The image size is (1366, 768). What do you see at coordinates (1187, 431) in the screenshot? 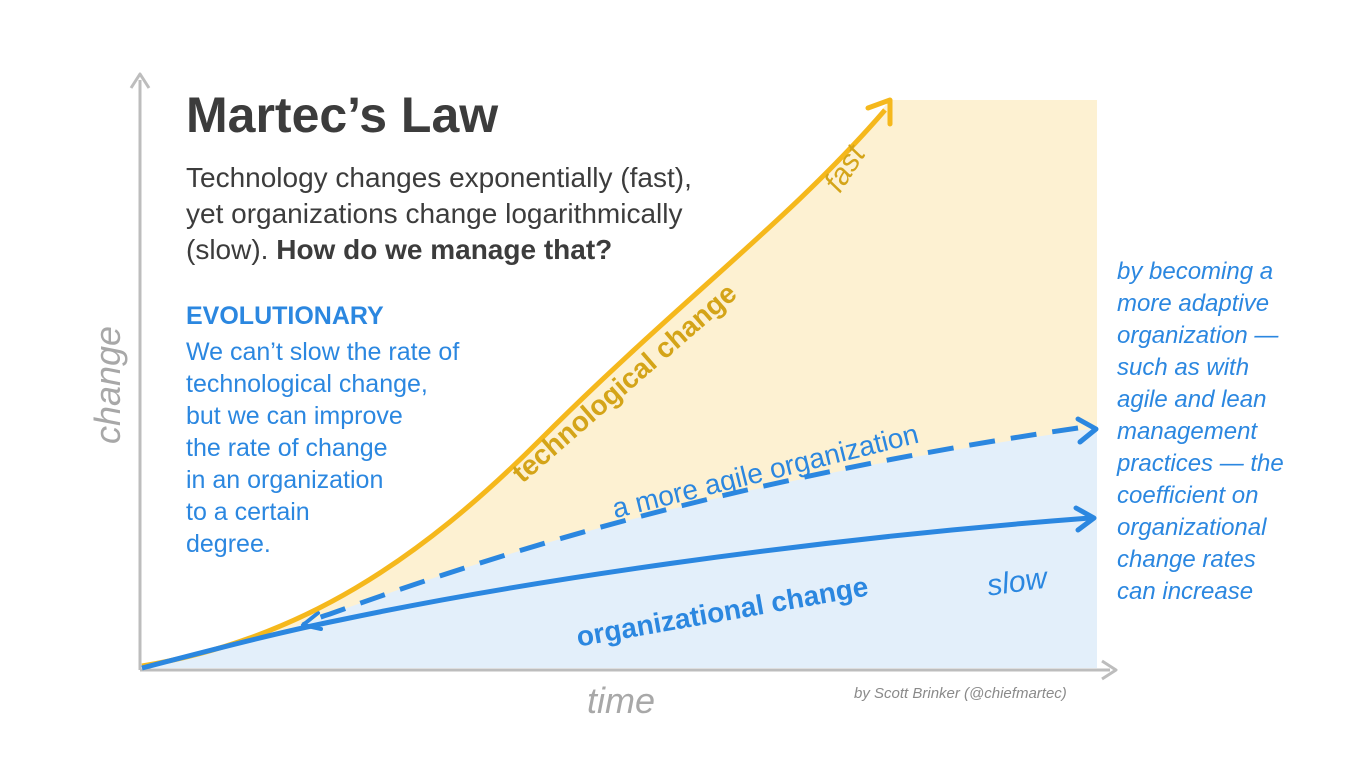
I see `note-line: management` at bounding box center [1187, 431].